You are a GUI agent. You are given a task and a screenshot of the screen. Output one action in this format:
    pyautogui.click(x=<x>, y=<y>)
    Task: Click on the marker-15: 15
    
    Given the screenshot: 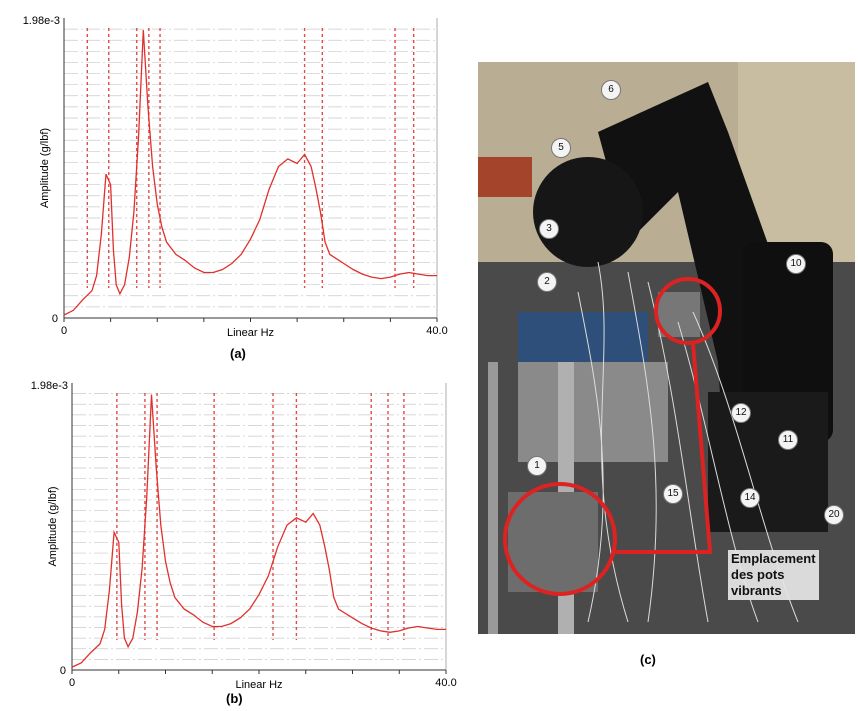 What is the action you would take?
    pyautogui.click(x=673, y=494)
    